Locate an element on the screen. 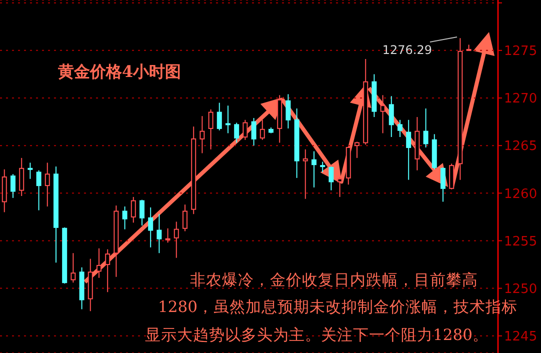  y-tick-label: 1265 is located at coordinates (521, 146).